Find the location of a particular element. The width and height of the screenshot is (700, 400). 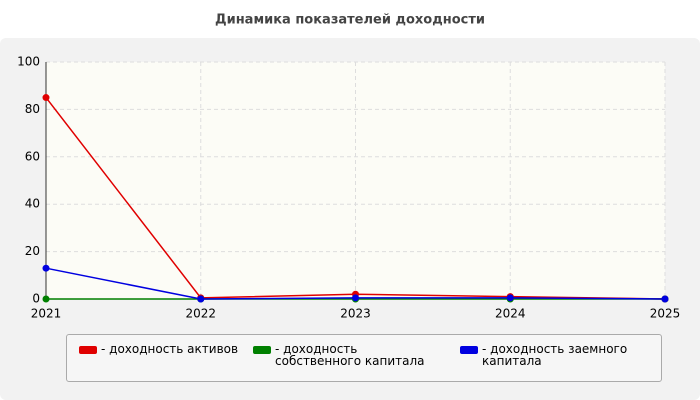

y-tick-label: 40 is located at coordinates (32, 204).